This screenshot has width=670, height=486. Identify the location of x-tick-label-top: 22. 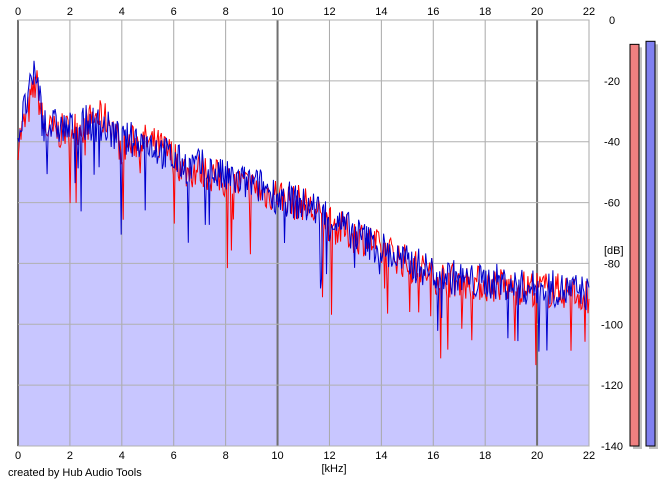
(589, 12).